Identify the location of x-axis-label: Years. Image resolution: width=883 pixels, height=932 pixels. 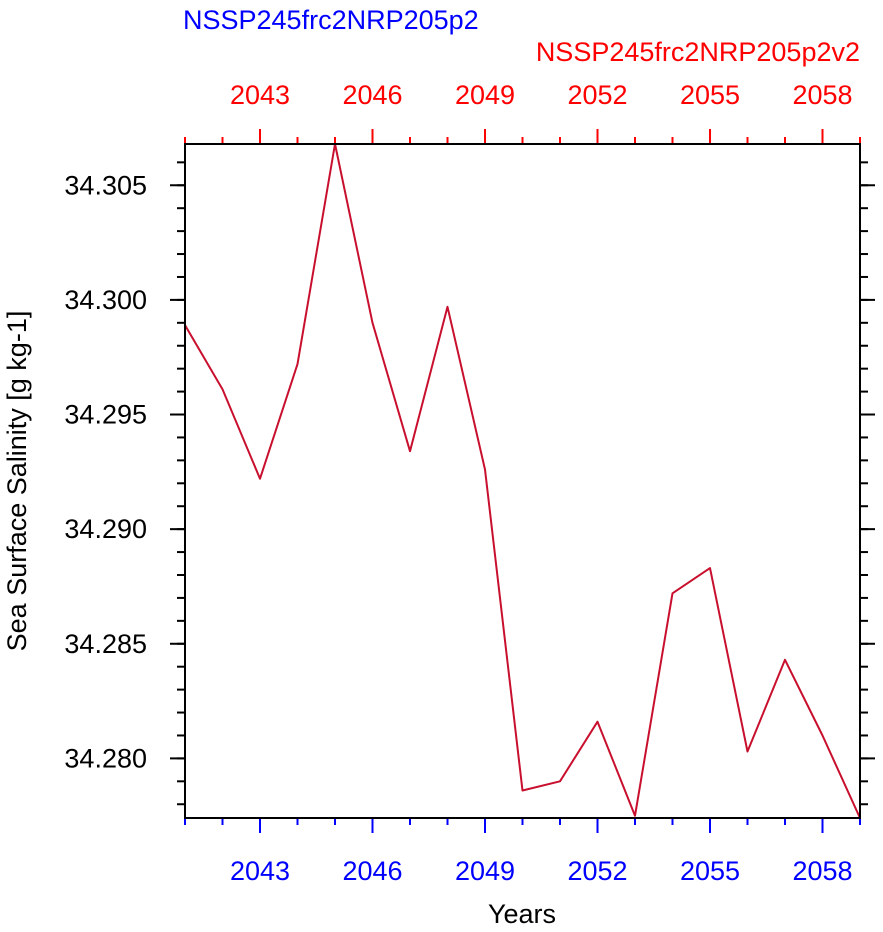
(522, 914).